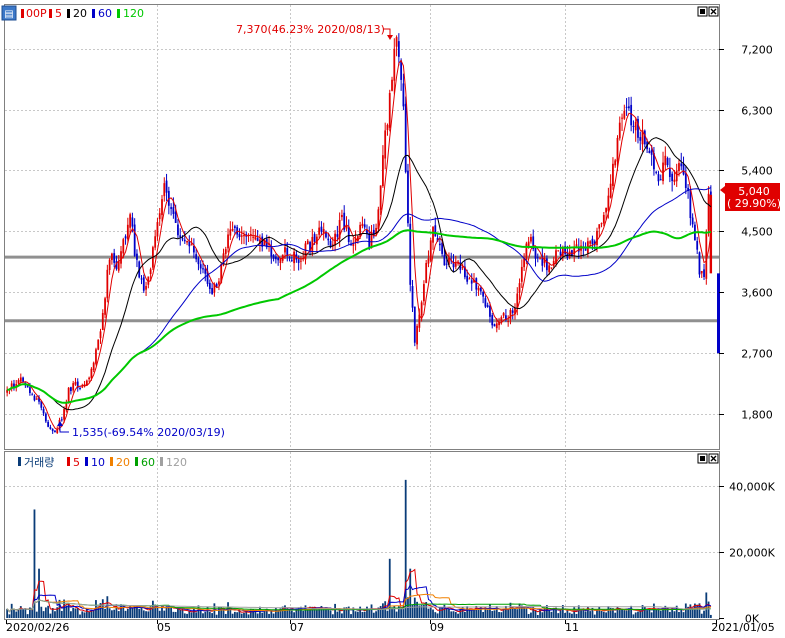  What do you see at coordinates (22, 13) in the screenshot?
I see `legend-main-swatch` at bounding box center [22, 13].